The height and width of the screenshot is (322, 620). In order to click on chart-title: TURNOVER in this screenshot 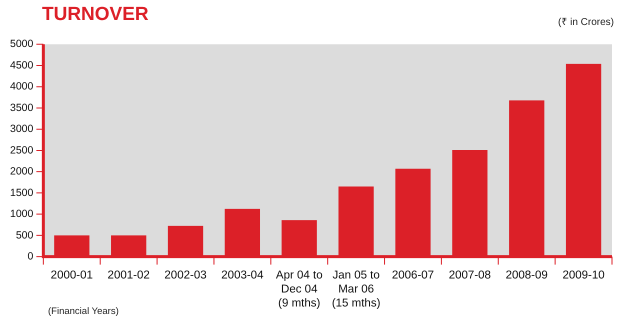, I will do `click(95, 15)`.